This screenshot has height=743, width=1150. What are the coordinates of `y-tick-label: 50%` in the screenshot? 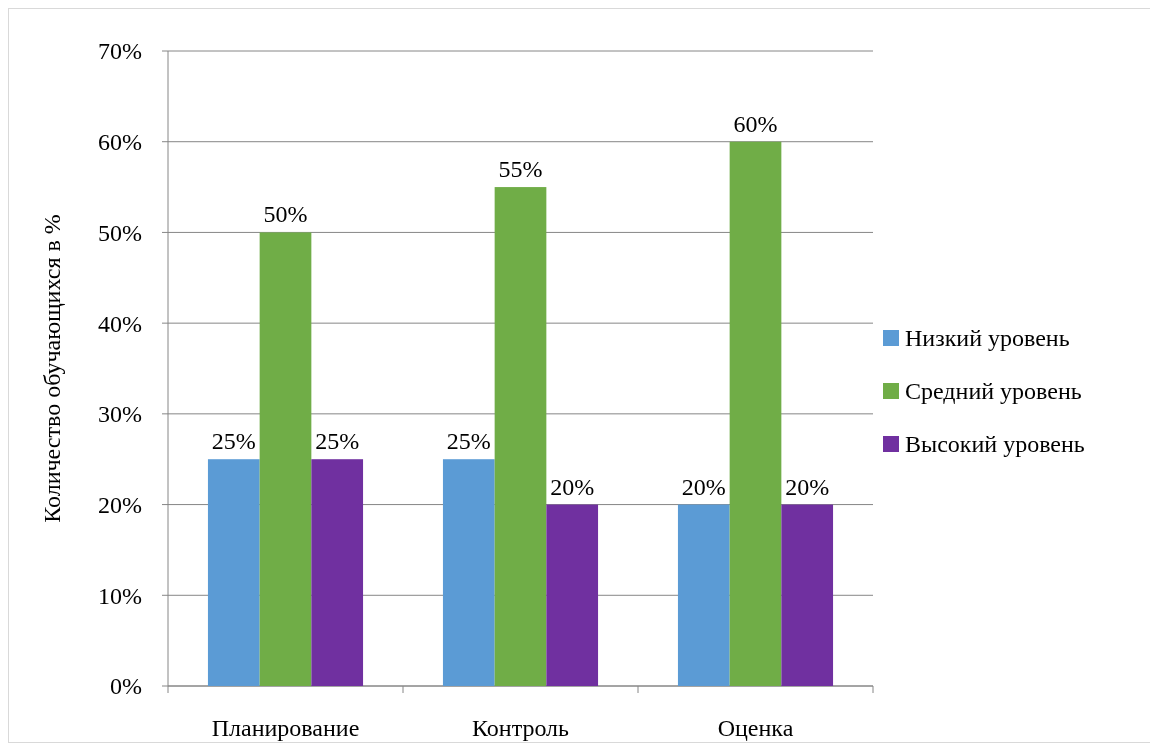 It's located at (120, 232).